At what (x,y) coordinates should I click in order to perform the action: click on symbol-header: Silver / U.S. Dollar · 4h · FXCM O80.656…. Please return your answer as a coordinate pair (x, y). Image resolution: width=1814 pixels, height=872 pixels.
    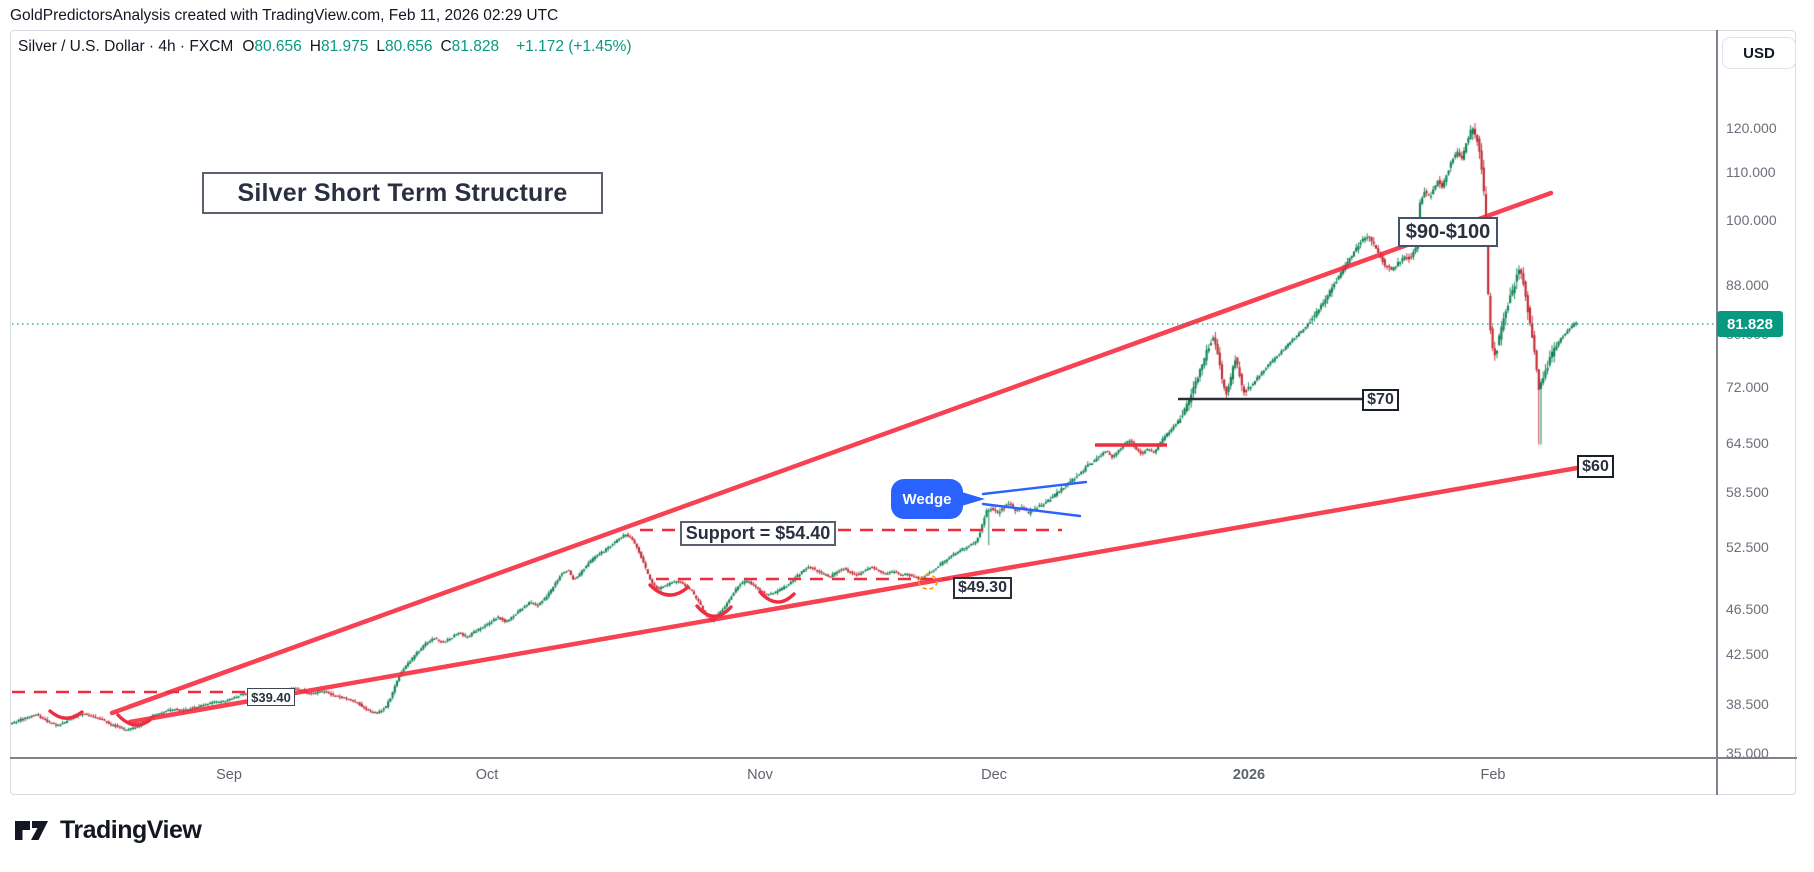
    Looking at the image, I should click on (325, 47).